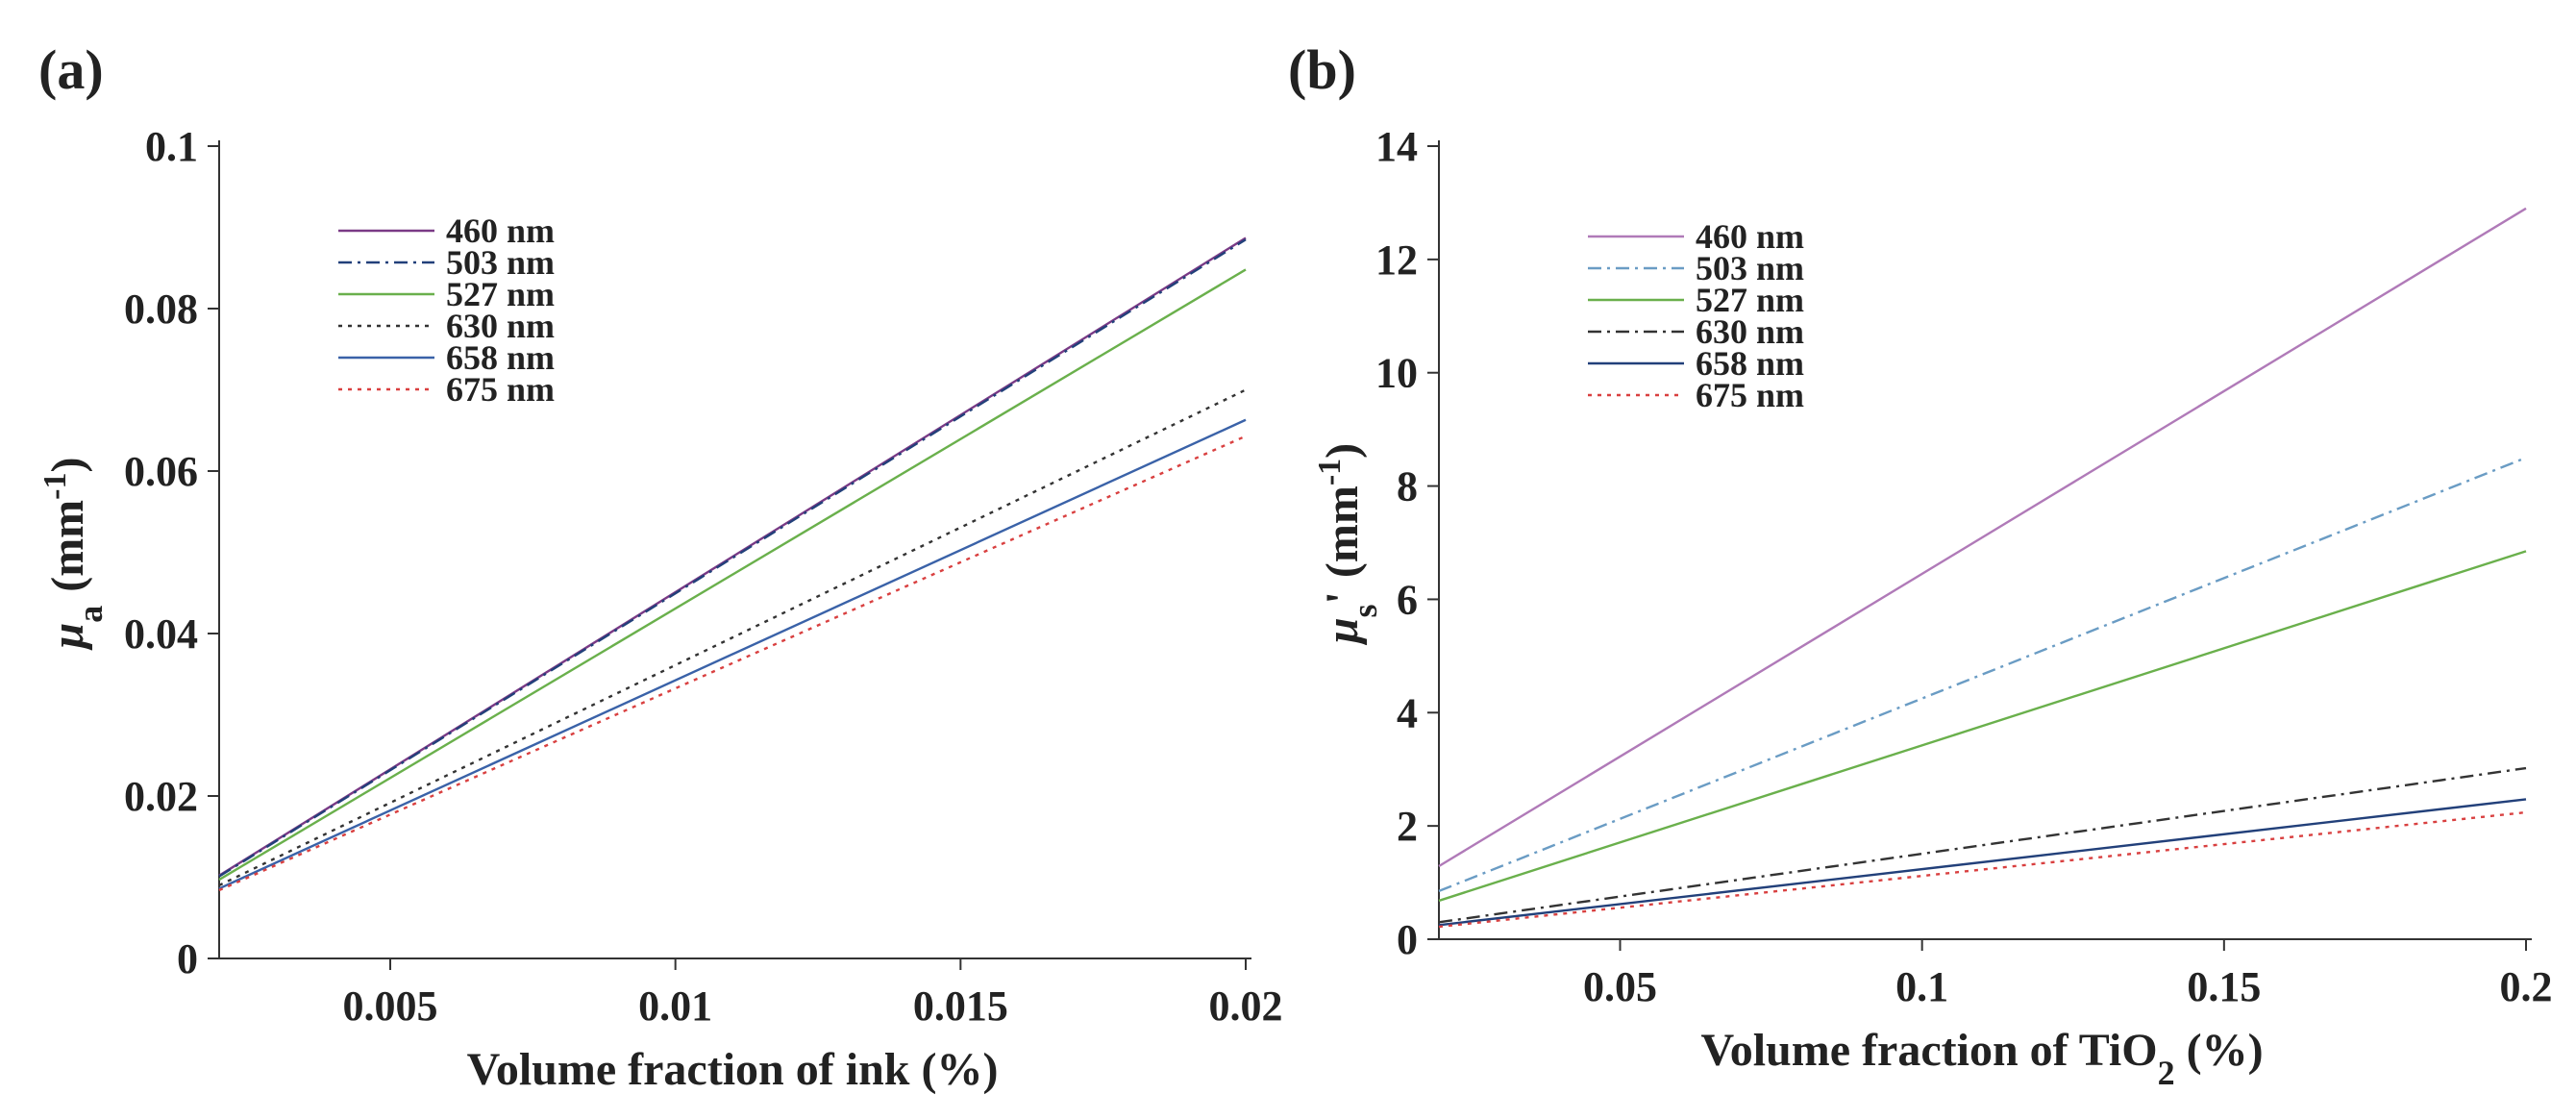 The width and height of the screenshot is (2576, 1119). Describe the element at coordinates (1921, 987) in the screenshot. I see `x-tick-label: 0.1` at that location.